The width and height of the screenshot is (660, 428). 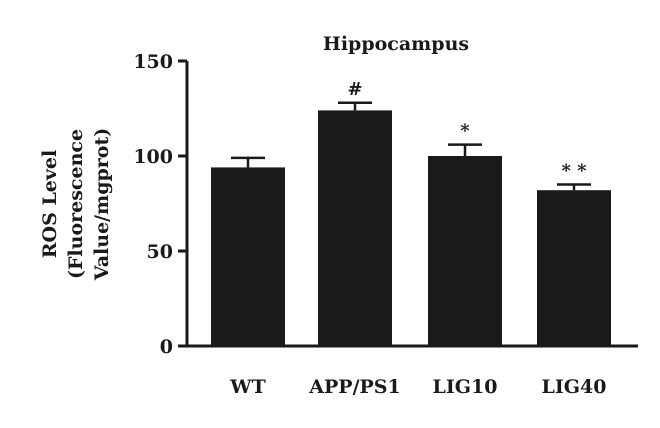 What do you see at coordinates (166, 347) in the screenshot?
I see `y-tick-label: 0` at bounding box center [166, 347].